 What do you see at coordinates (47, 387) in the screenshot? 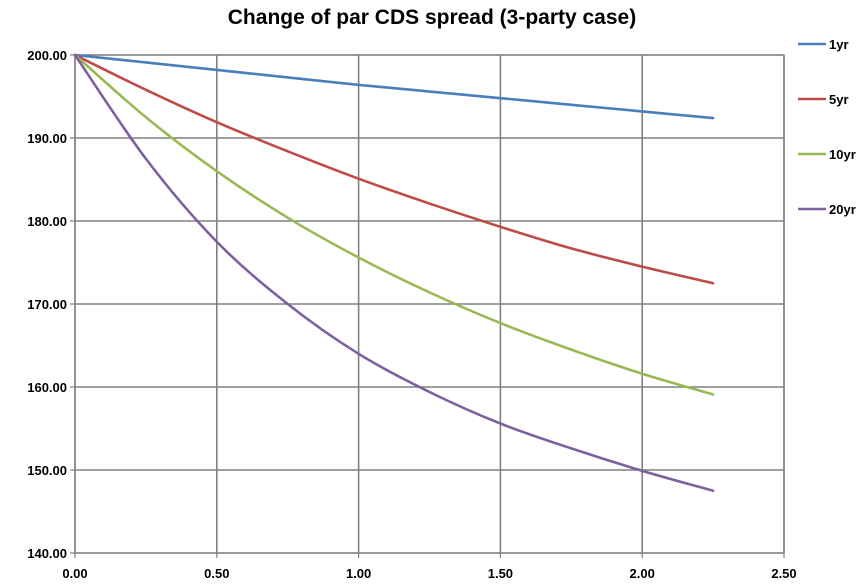
I see `y-tick-label: 160.00` at bounding box center [47, 387].